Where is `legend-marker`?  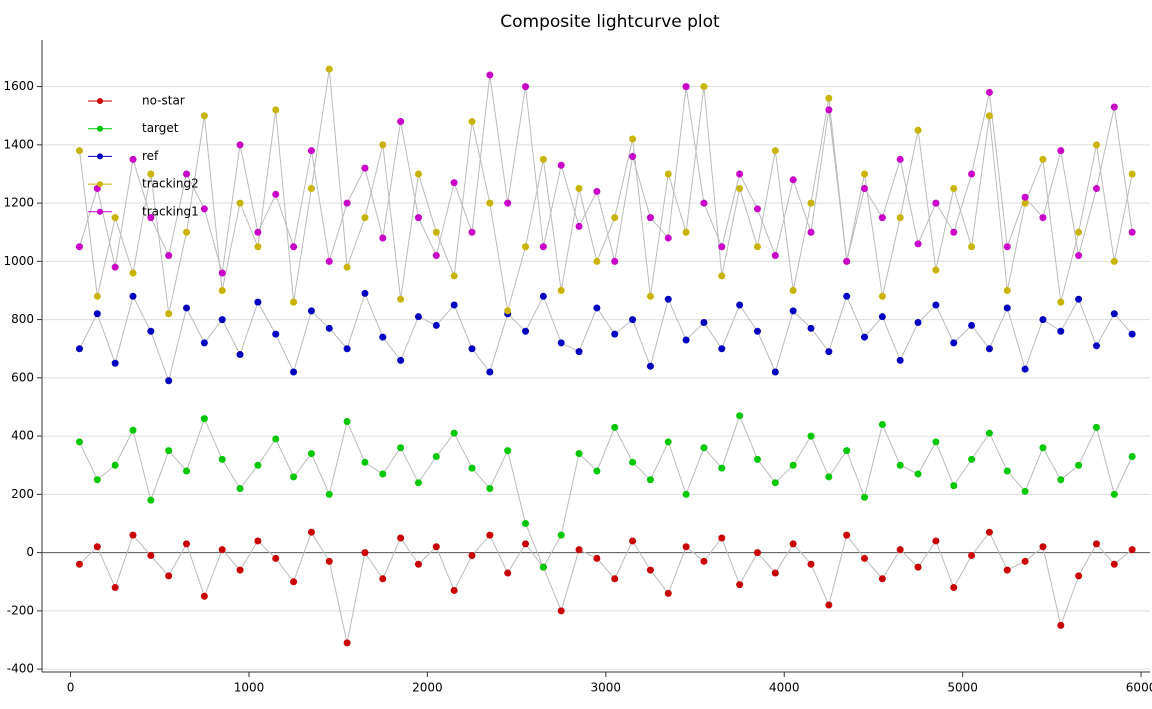 legend-marker is located at coordinates (100, 101).